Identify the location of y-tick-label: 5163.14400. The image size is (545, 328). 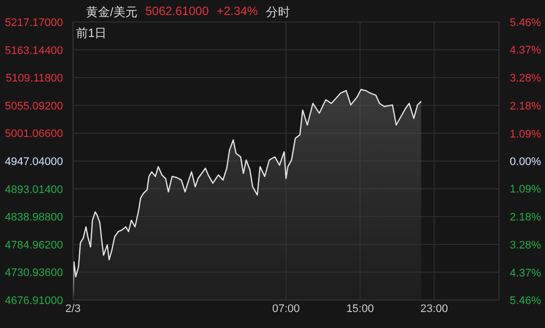
(33, 50).